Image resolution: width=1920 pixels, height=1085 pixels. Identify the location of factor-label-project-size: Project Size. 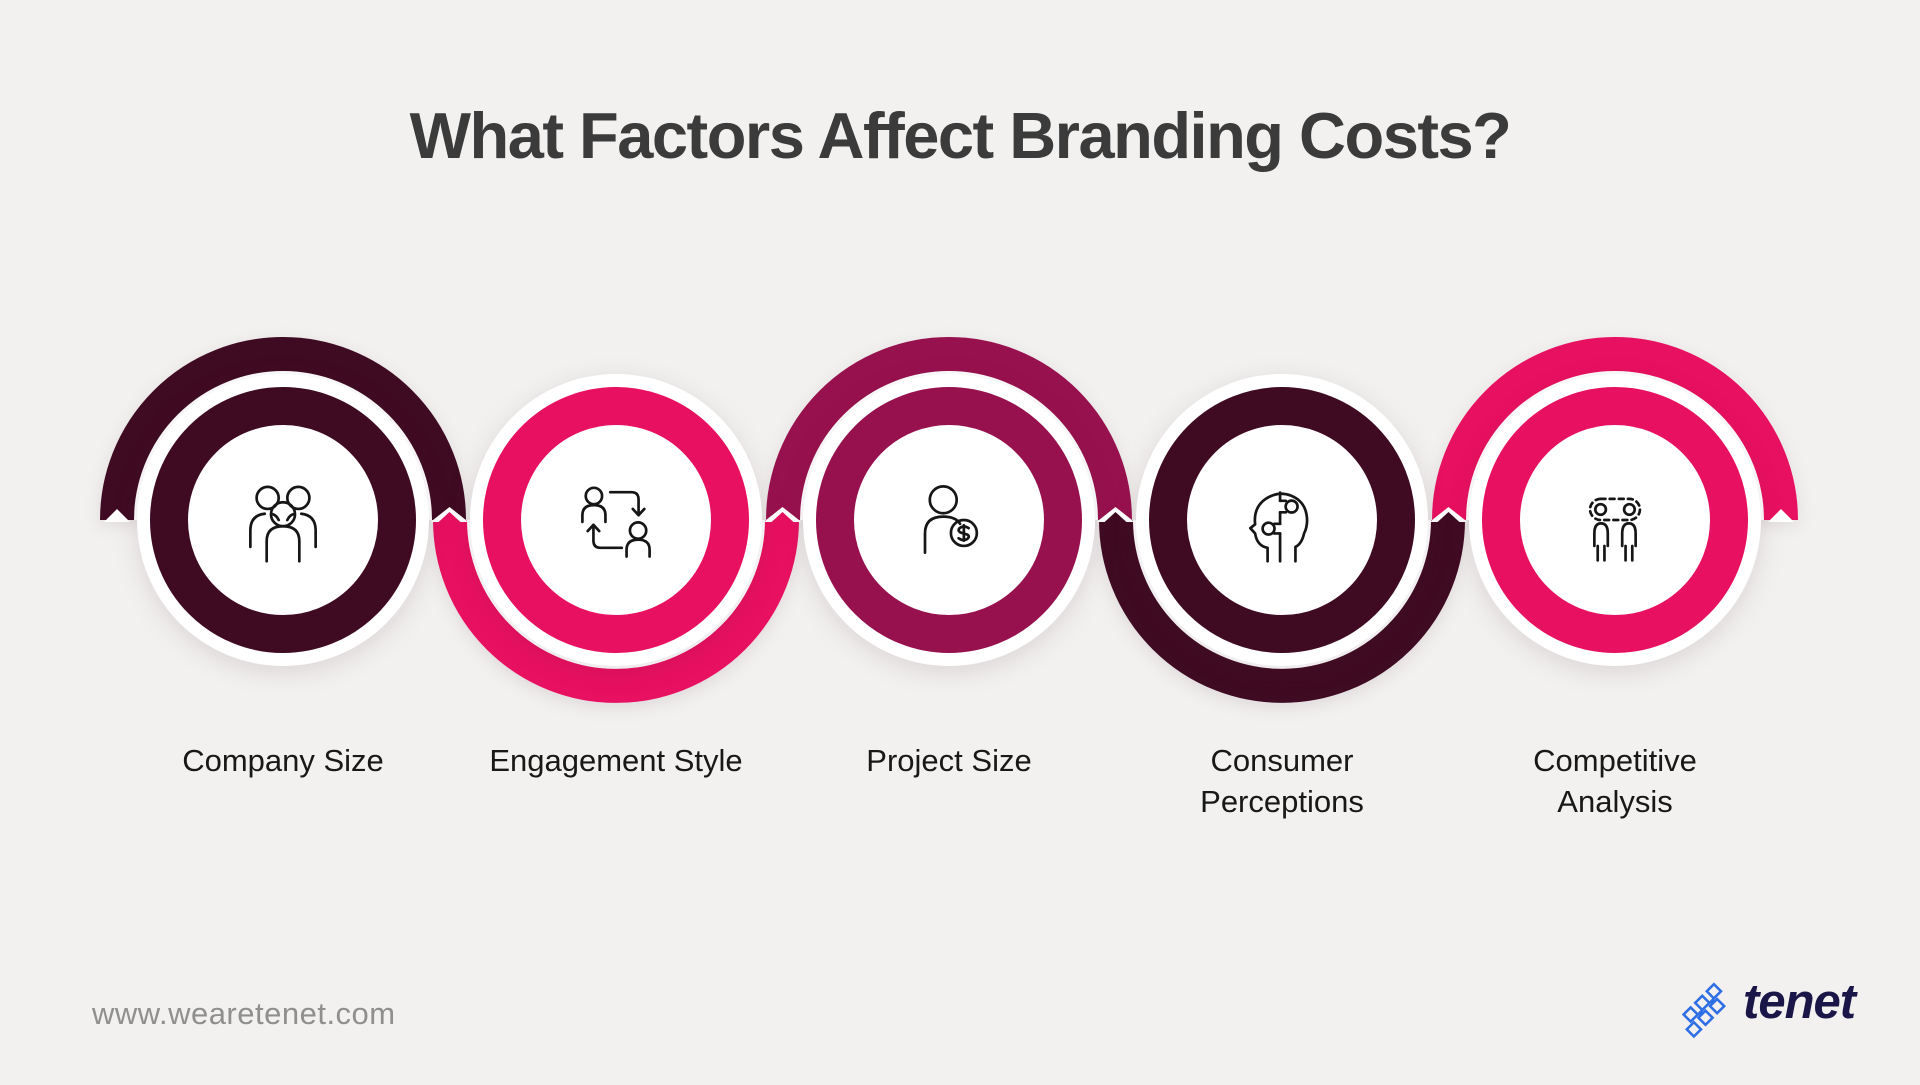
(949, 760).